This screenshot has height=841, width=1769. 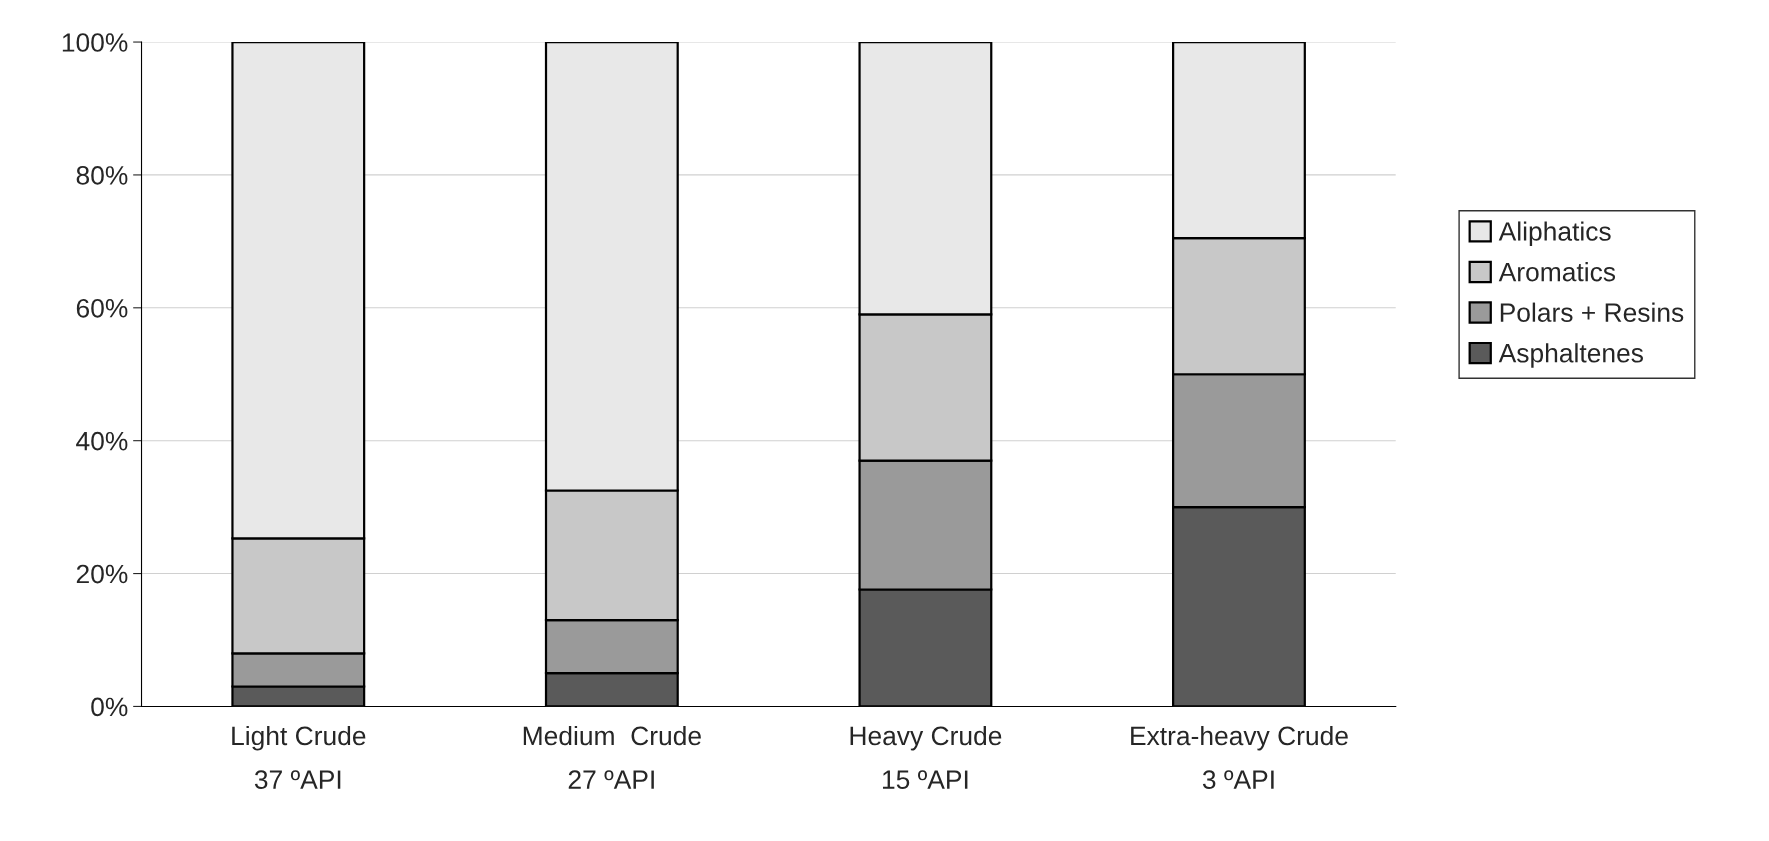 I want to click on legend-label: Asphaltenes, so click(x=1570, y=355).